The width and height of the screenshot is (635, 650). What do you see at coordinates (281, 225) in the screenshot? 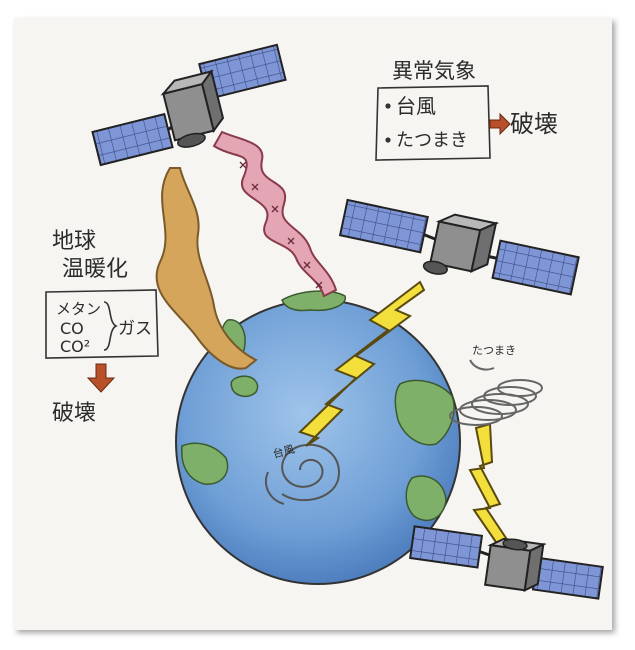
I see `pink-beam-stars` at bounding box center [281, 225].